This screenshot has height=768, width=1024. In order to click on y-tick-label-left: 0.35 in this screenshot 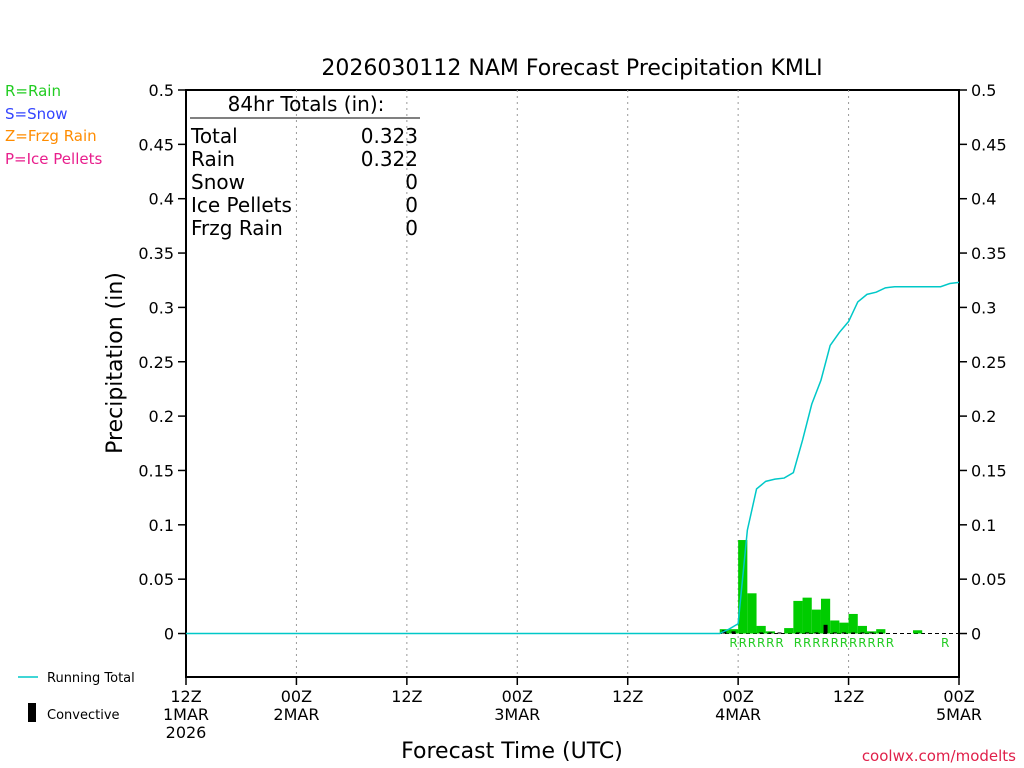, I will do `click(156, 253)`.